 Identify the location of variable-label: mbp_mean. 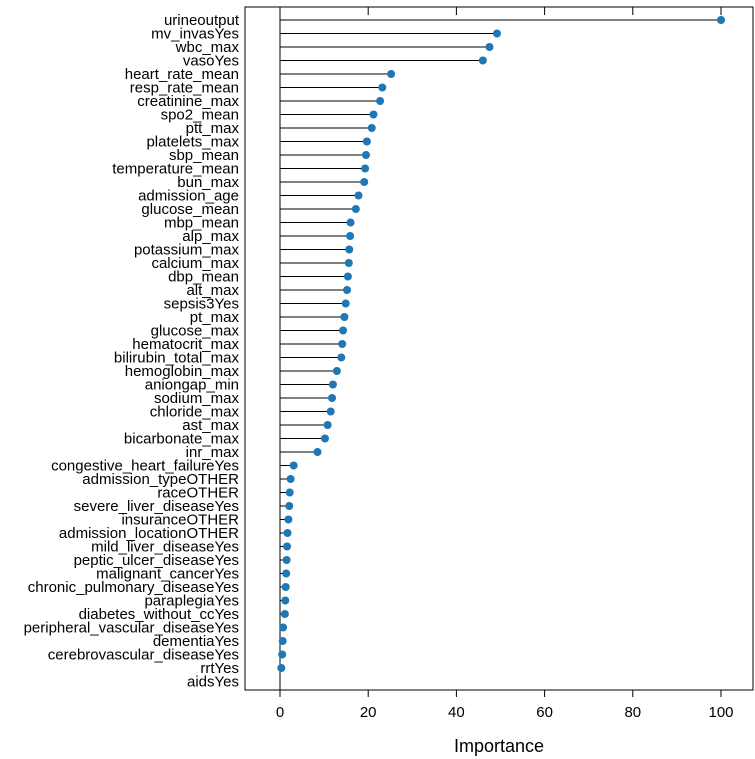
(201, 223).